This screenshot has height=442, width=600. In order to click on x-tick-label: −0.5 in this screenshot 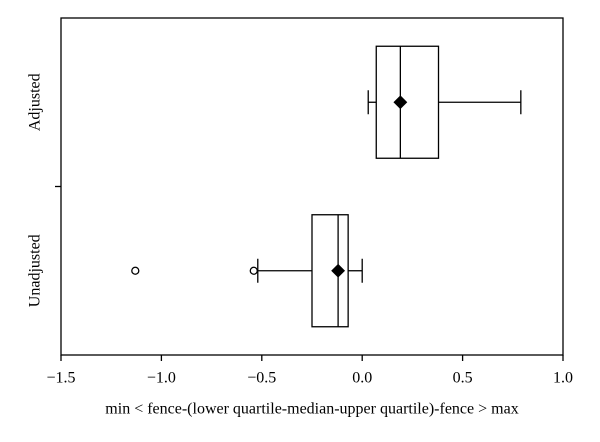, I will do `click(261, 378)`.